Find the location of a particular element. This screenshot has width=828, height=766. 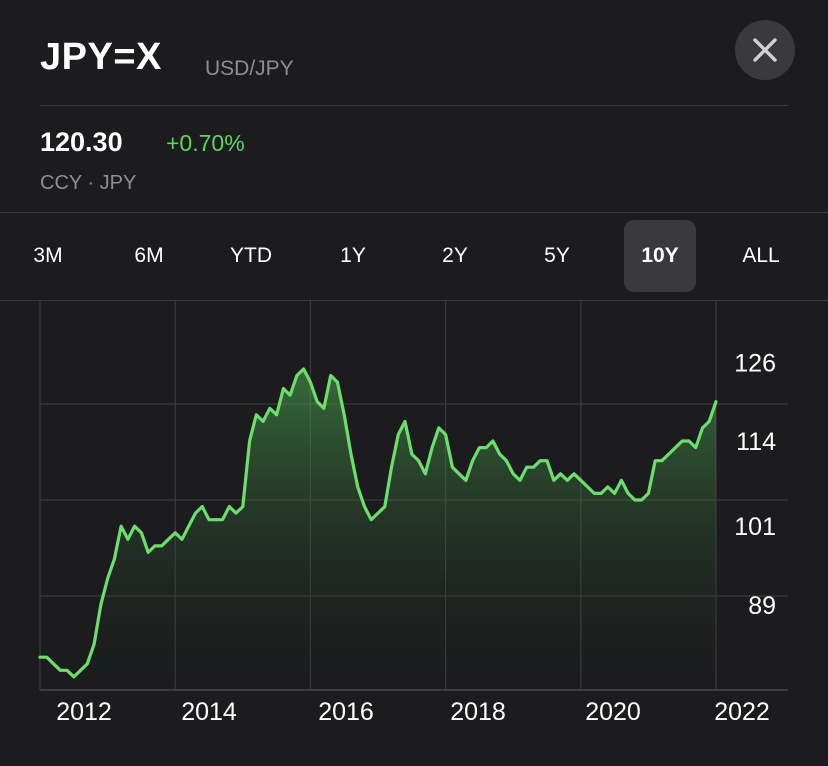

x-tick-label: 2018 is located at coordinates (478, 712).